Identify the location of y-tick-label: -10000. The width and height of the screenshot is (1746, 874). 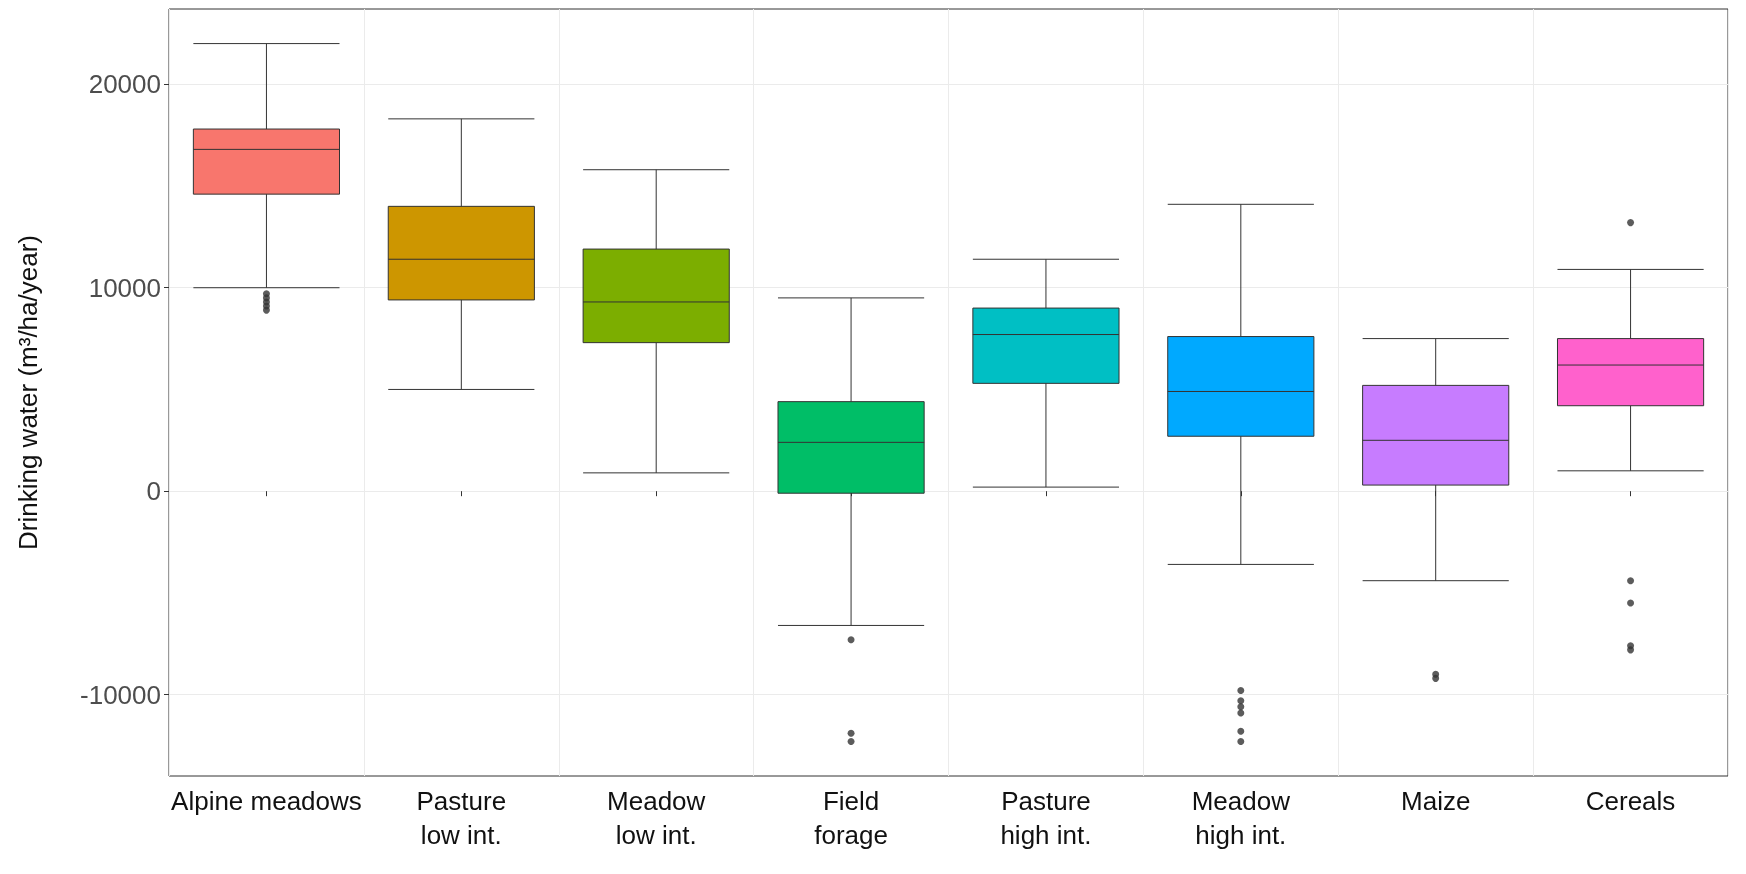
(120, 694).